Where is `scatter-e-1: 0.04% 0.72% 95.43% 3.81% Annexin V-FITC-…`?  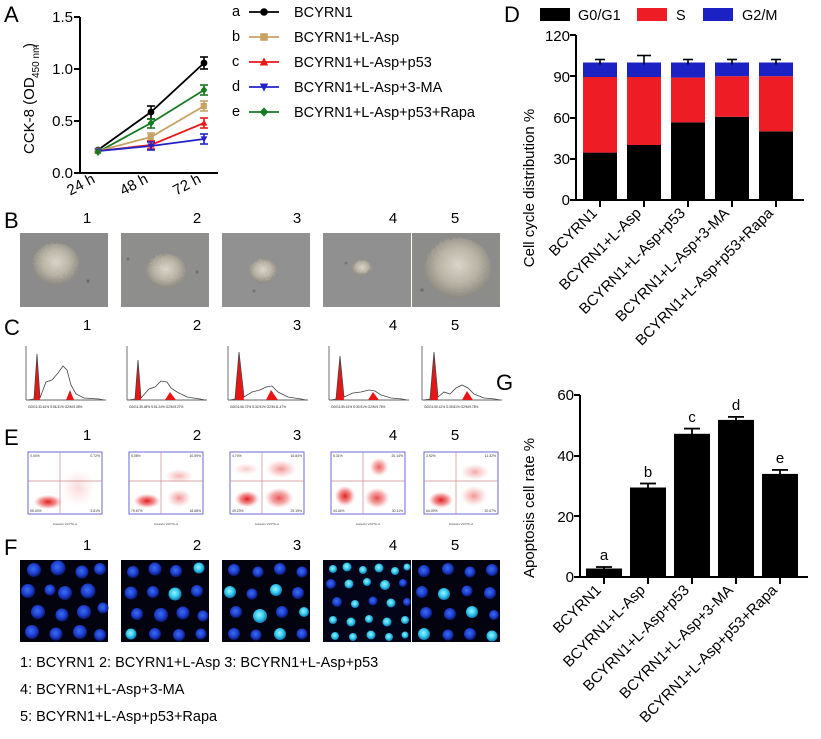 scatter-e-1: 0.04% 0.72% 95.43% 3.81% Annexin V-FITC-… is located at coordinates (65, 488).